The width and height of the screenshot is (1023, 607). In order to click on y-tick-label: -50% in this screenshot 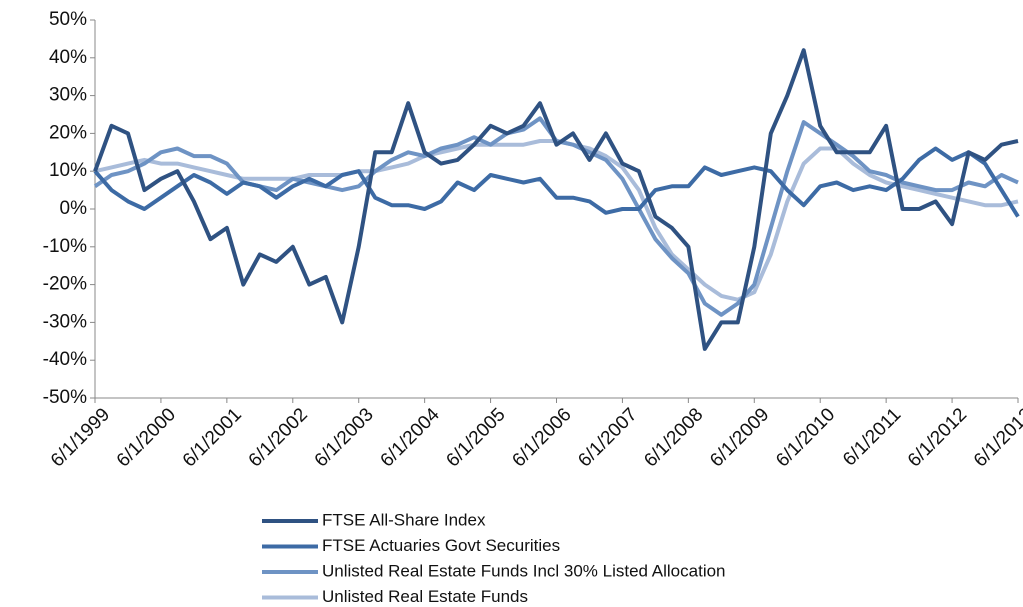, I will do `click(65, 397)`.